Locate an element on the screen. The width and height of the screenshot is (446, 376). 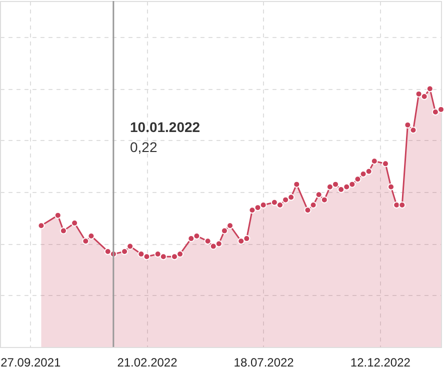
x-tick-label: 12.12.2022 is located at coordinates (380, 363).